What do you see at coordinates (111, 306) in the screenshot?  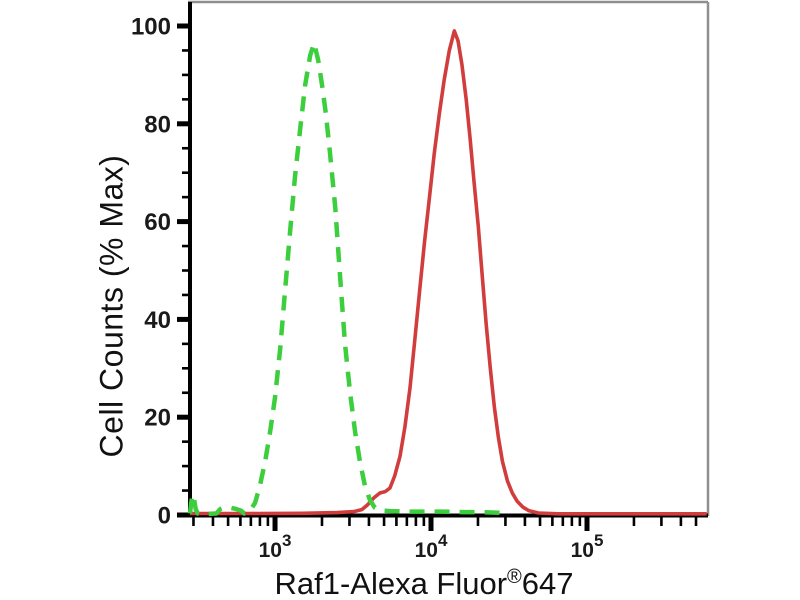 I see `y-axis-title: Cell Counts (% Max)` at bounding box center [111, 306].